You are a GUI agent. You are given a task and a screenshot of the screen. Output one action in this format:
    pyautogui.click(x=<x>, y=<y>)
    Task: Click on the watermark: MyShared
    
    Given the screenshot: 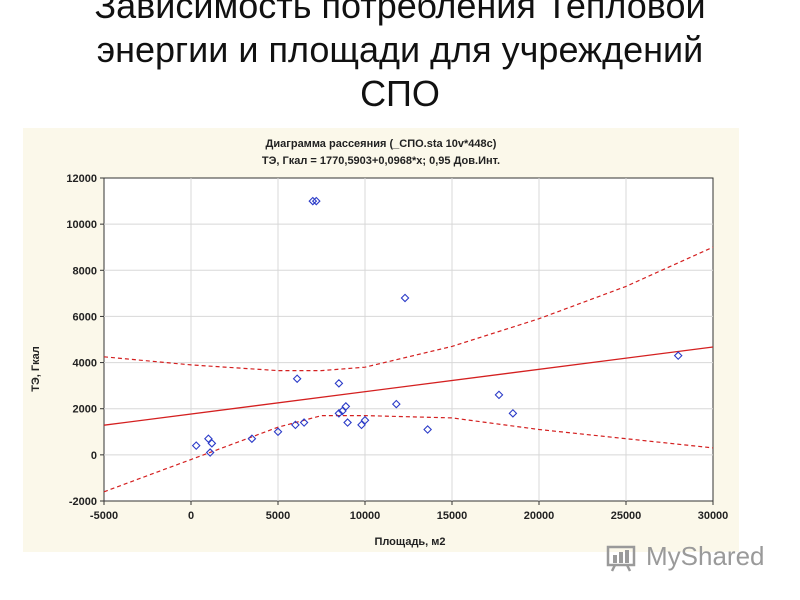 What is the action you would take?
    pyautogui.click(x=685, y=556)
    